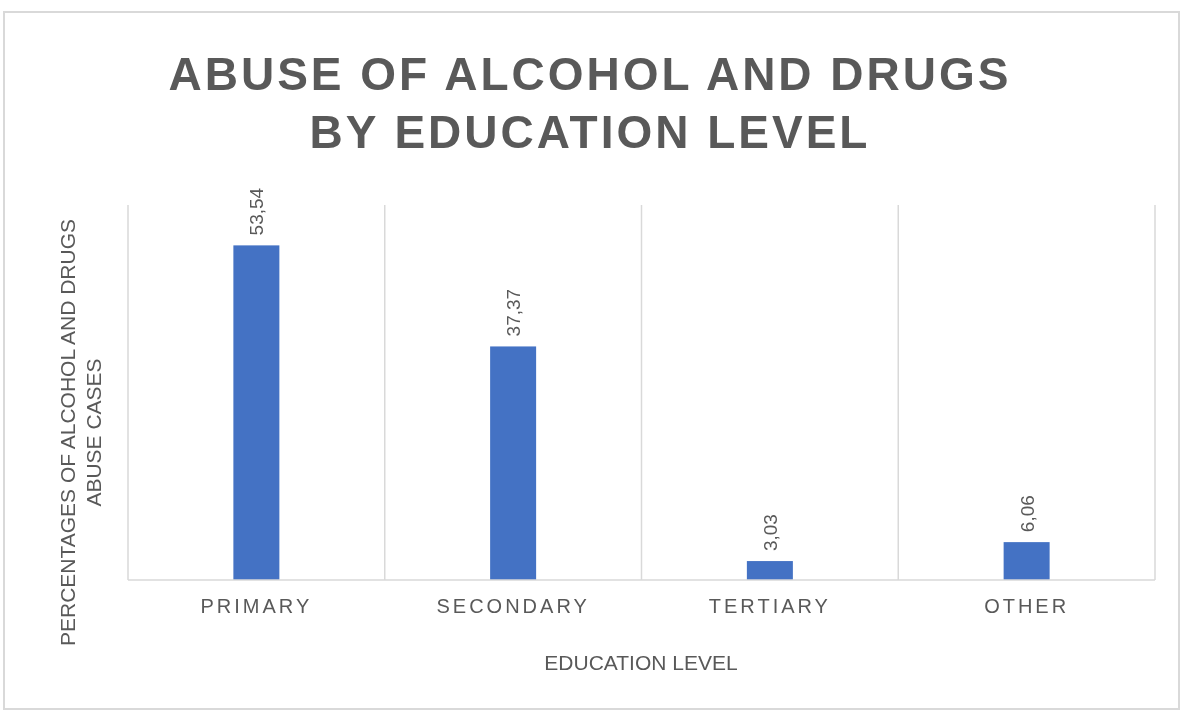 The width and height of the screenshot is (1183, 713). I want to click on x-tick-label: TERTIARY, so click(769, 606).